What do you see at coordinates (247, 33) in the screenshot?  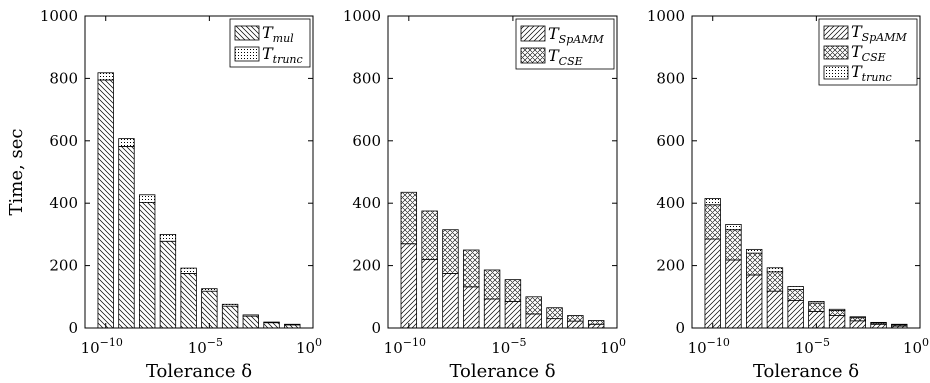 I see `legend-swatch-mul` at bounding box center [247, 33].